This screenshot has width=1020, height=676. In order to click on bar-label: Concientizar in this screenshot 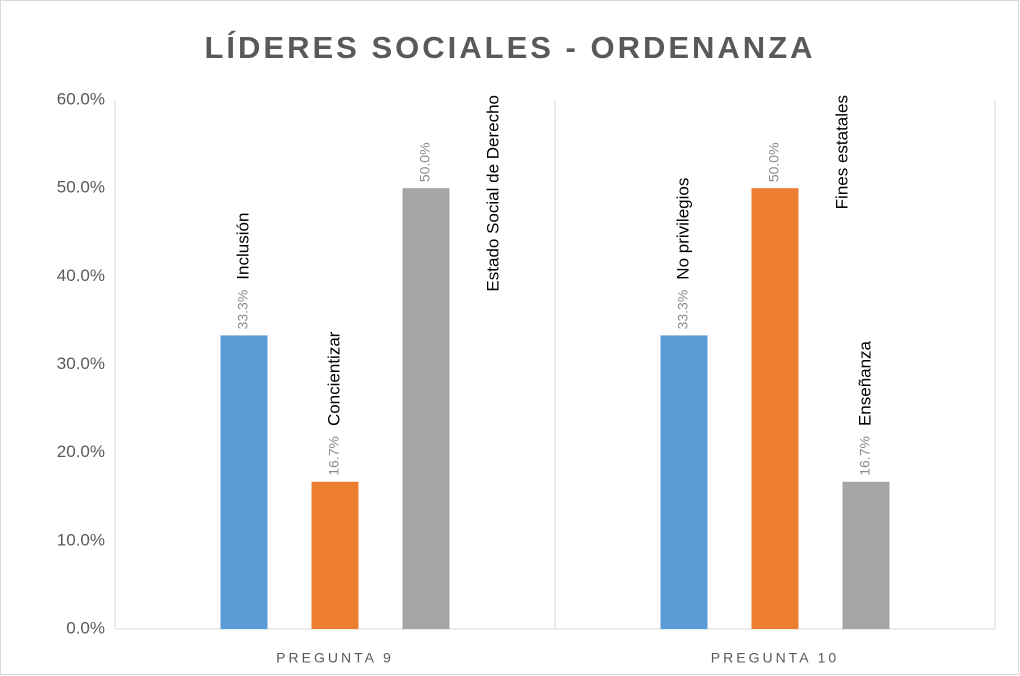, I will do `click(333, 378)`.